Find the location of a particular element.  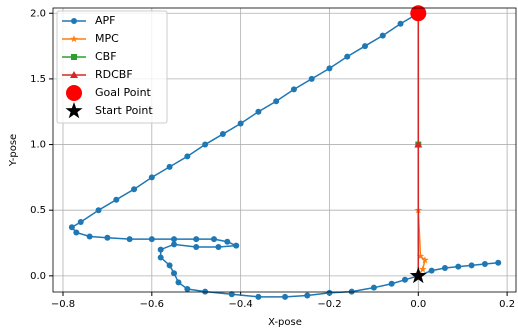

legend-label: Start Point is located at coordinates (124, 110).